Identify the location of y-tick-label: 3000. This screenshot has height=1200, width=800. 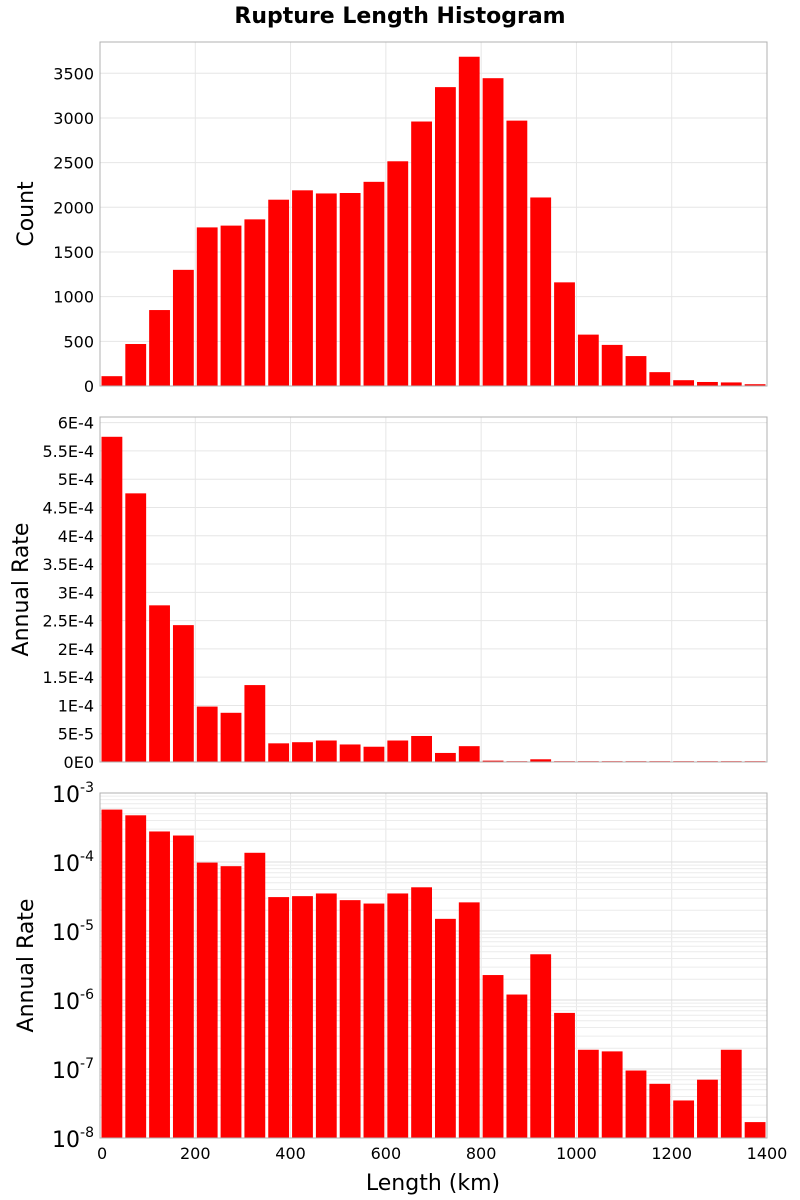
(73, 118).